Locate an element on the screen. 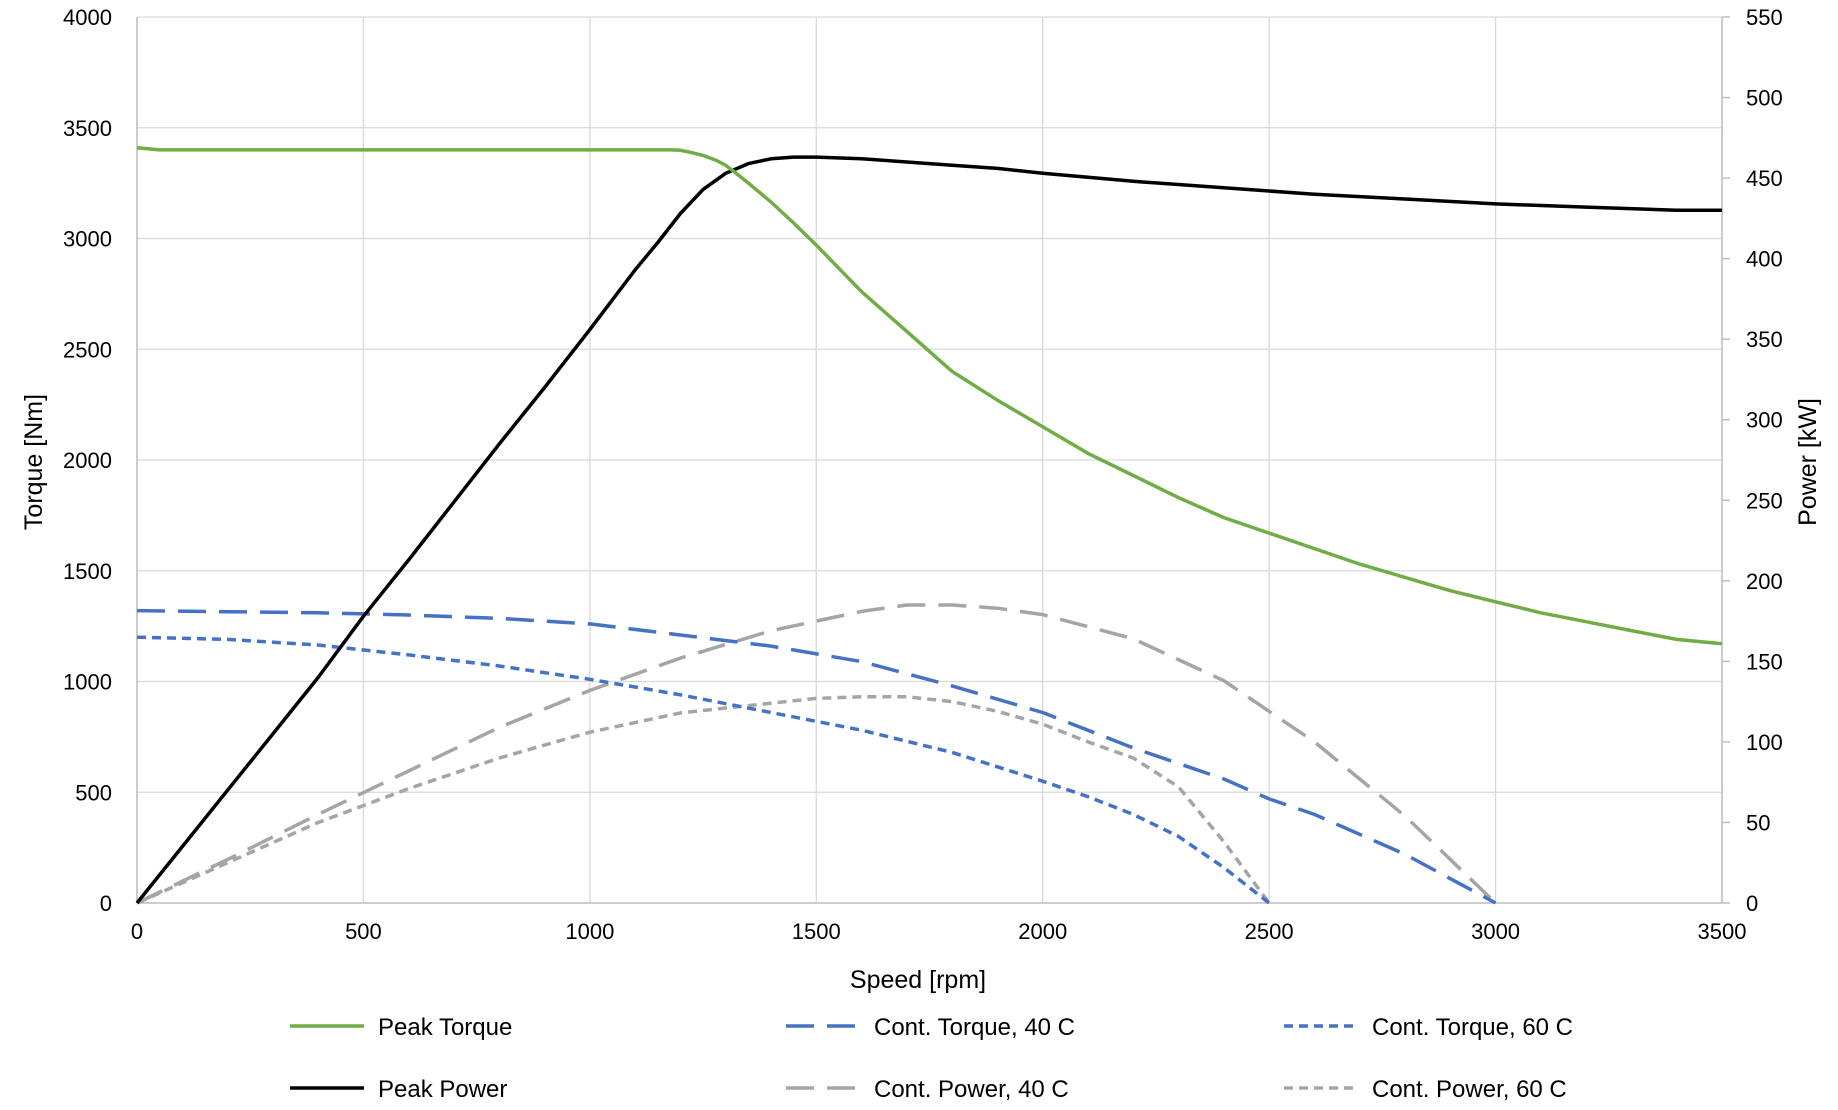 The image size is (1838, 1110). legend-label: Cont. Power, 60 C is located at coordinates (1469, 1089).